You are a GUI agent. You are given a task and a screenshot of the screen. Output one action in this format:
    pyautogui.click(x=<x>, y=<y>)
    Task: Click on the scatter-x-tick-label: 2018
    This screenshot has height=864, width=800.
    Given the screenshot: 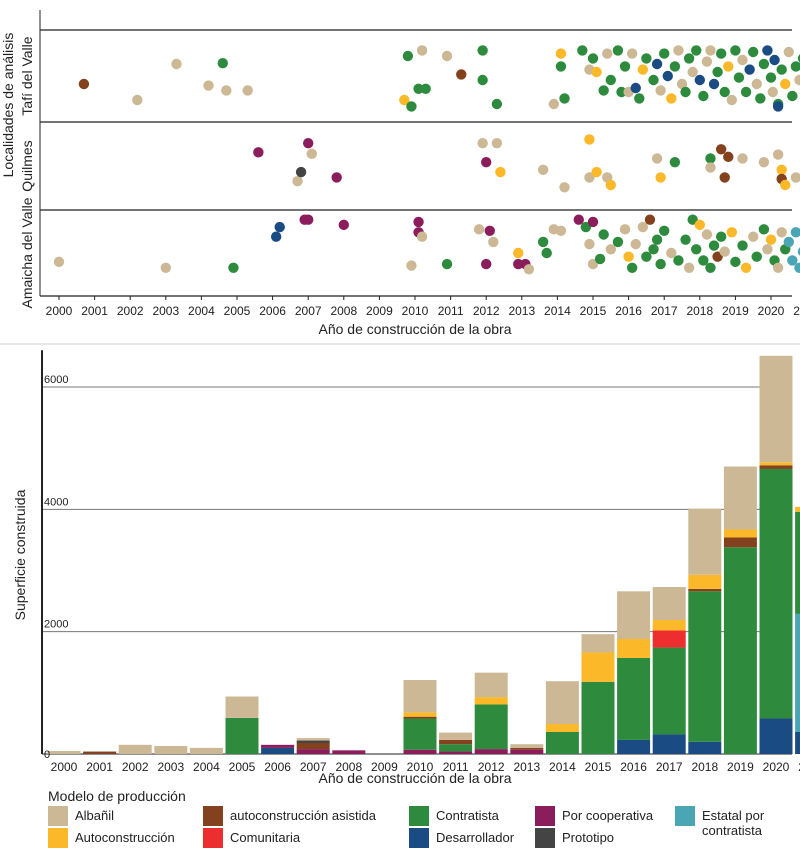 What is the action you would take?
    pyautogui.click(x=699, y=311)
    